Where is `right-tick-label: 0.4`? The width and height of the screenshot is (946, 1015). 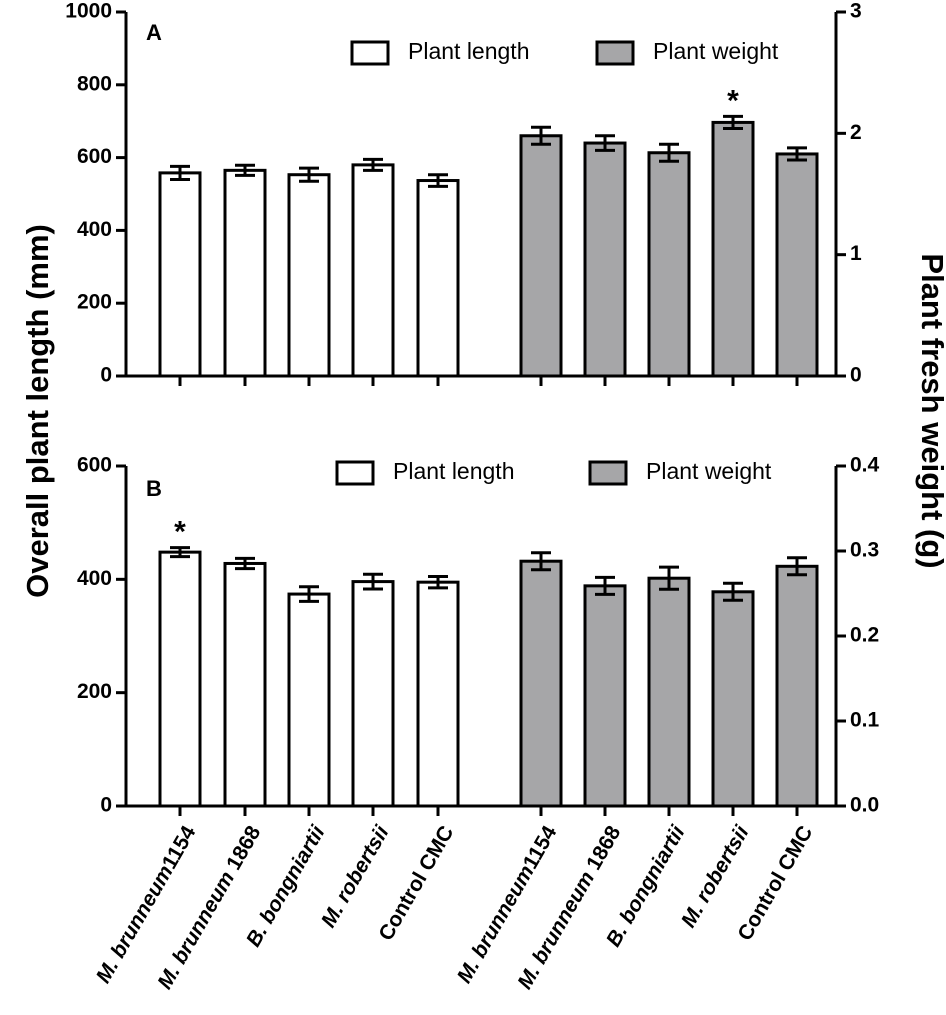 right-tick-label: 0.4 is located at coordinates (865, 465).